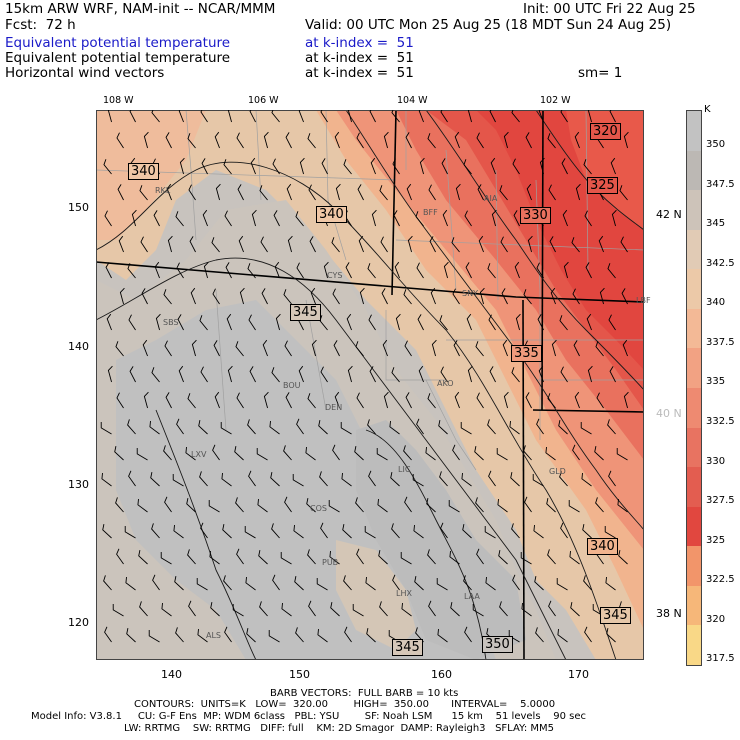 Image resolution: width=740 pixels, height=740 pixels. Describe the element at coordinates (335, 275) in the screenshot. I see `city-cys: CYS` at that location.